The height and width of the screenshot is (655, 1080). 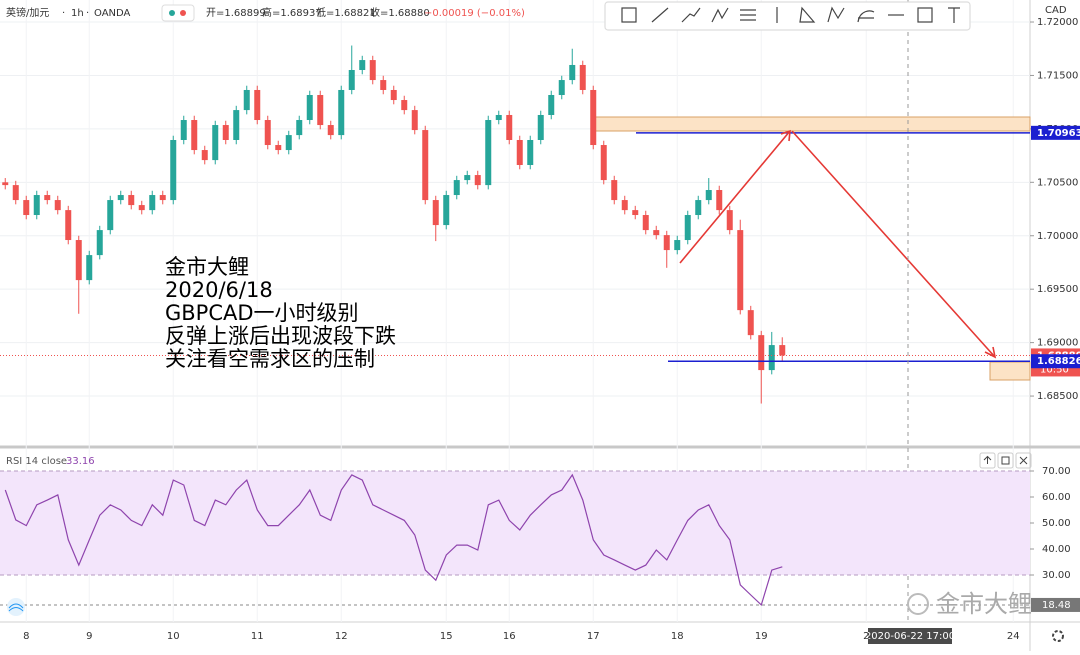 I want to click on y-tick-label: 50.00, so click(x=1056, y=523).